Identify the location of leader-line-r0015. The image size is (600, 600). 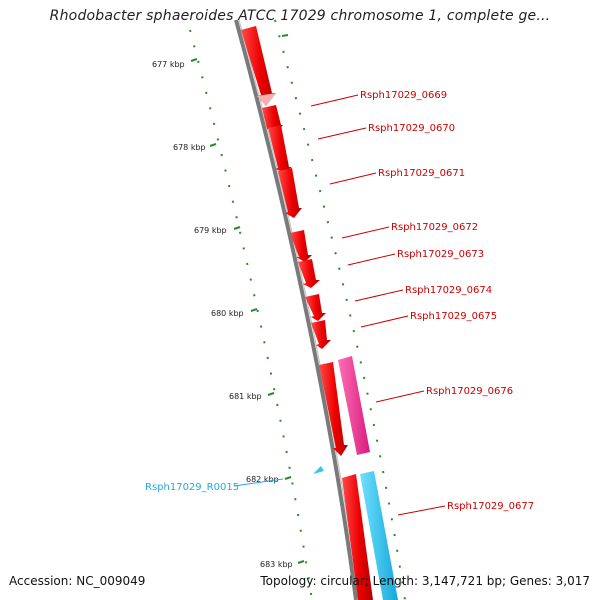
(258, 482).